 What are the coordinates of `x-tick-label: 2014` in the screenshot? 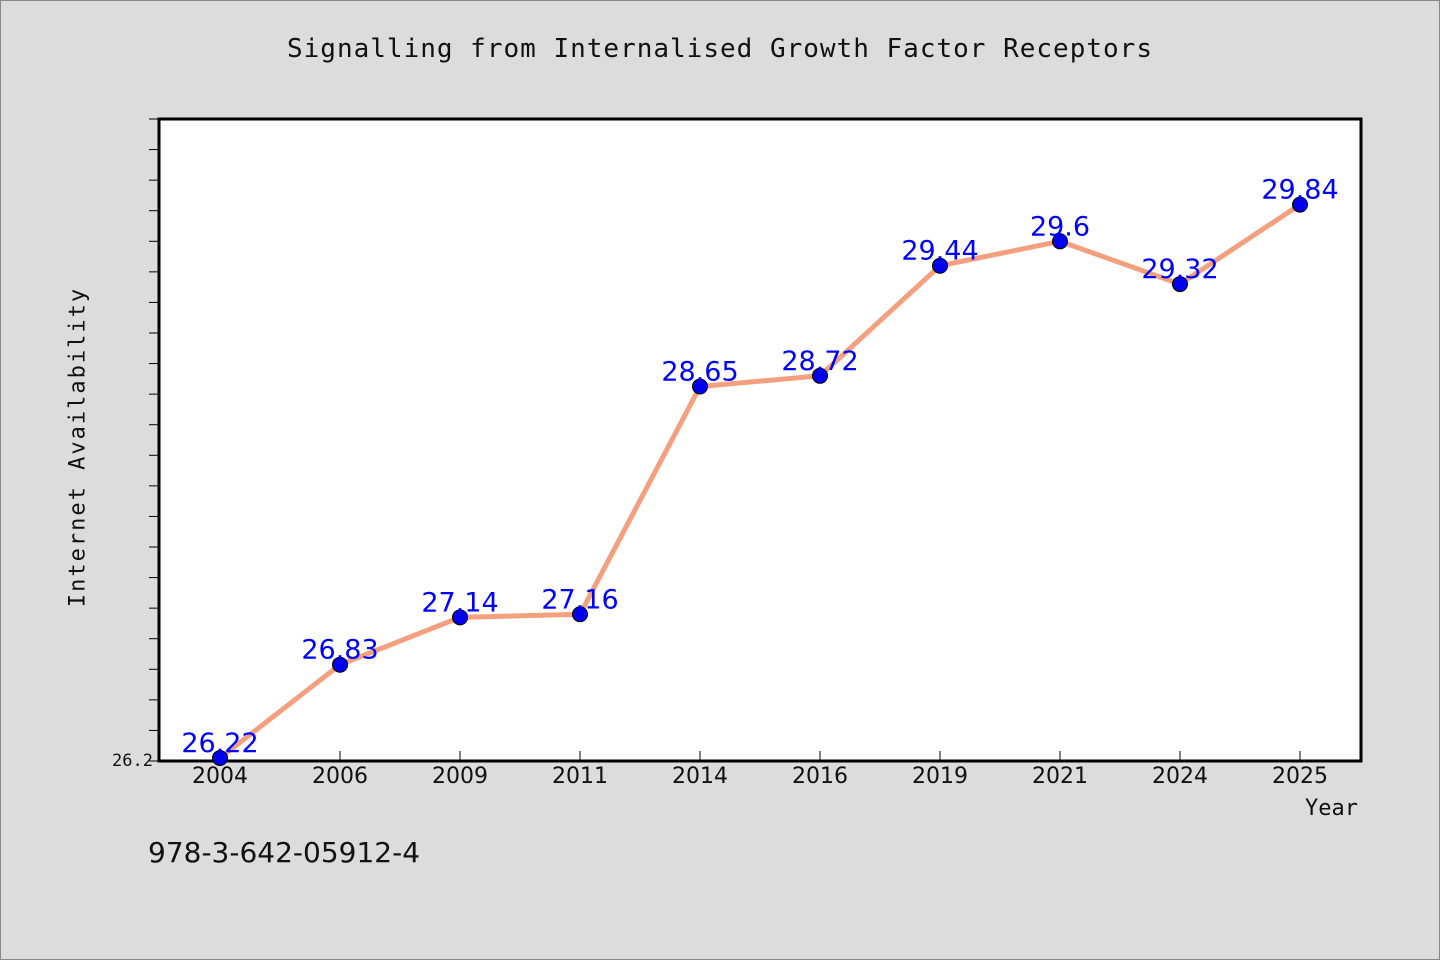 It's located at (700, 776).